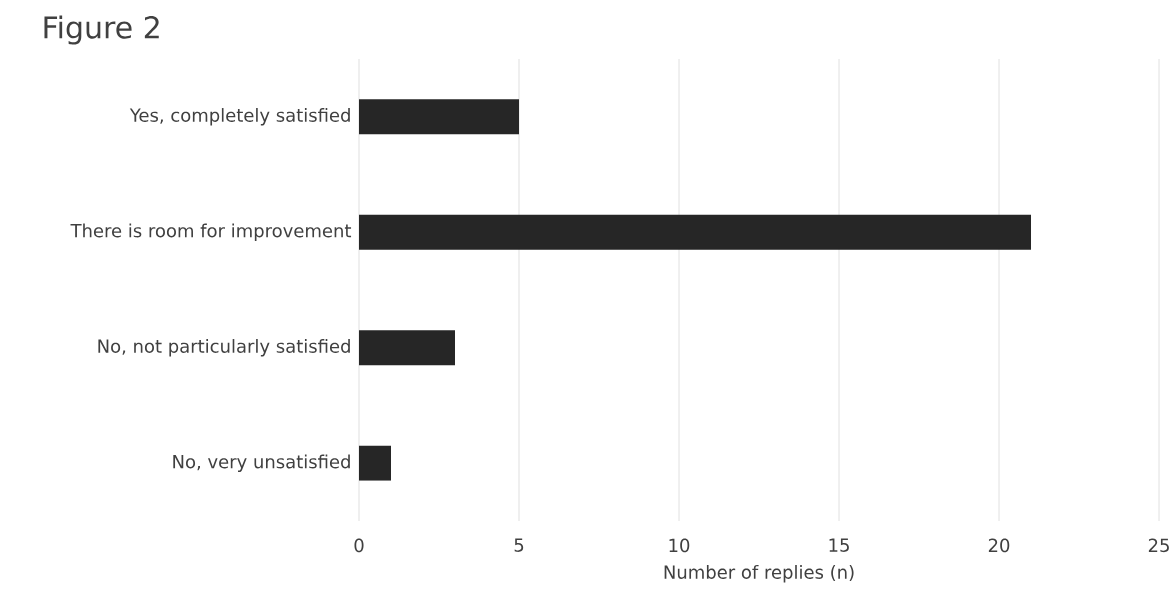  What do you see at coordinates (519, 545) in the screenshot?
I see `x-tick-label: 5` at bounding box center [519, 545].